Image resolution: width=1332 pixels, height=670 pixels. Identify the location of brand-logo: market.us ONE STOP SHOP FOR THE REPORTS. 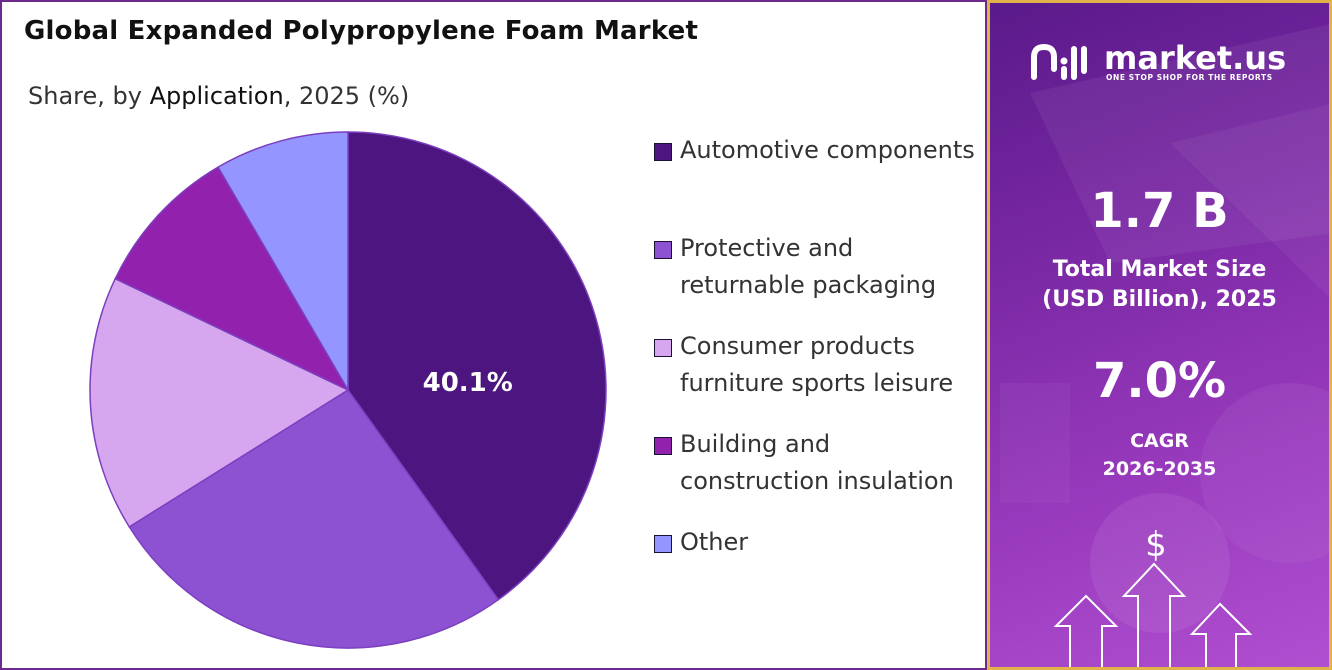
(1170, 64).